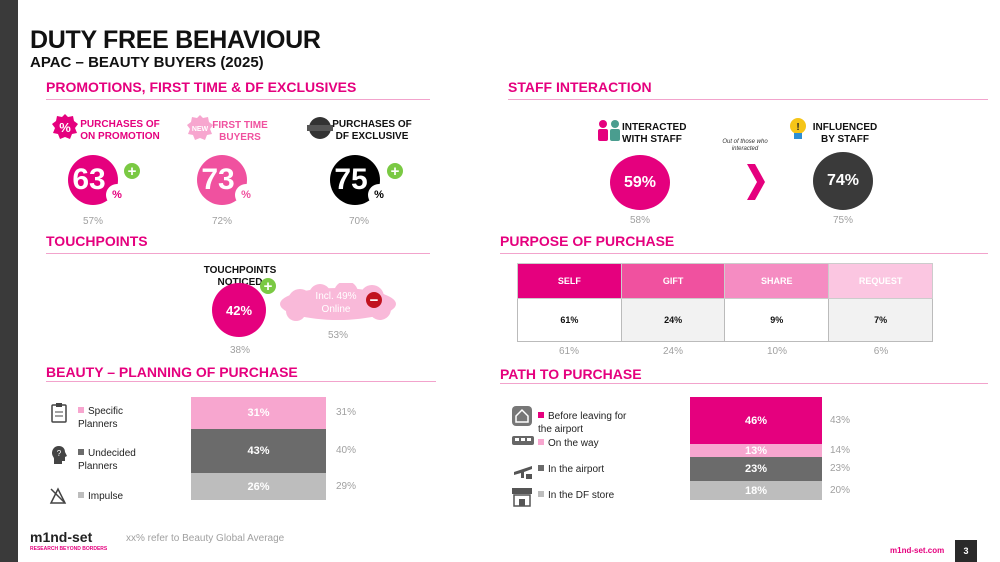 This screenshot has height=562, width=1000. What do you see at coordinates (9, 281) in the screenshot?
I see `left-edge-bar` at bounding box center [9, 281].